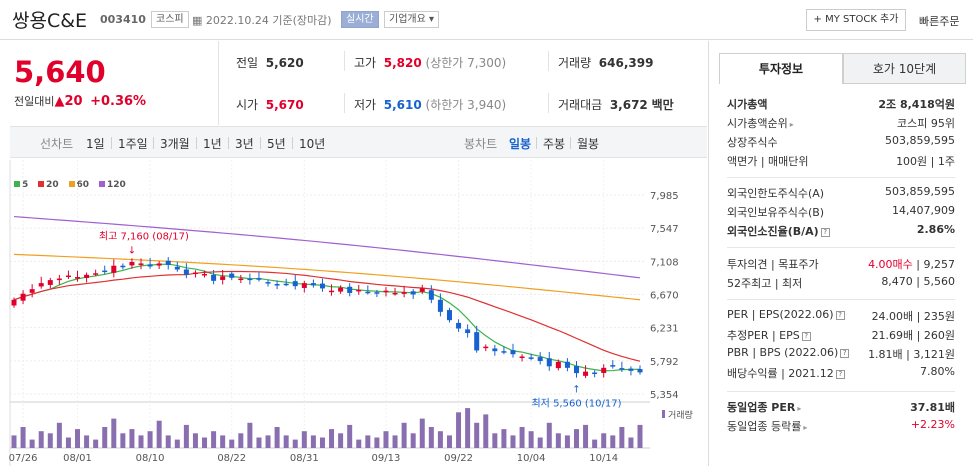  Describe the element at coordinates (664, 196) in the screenshot. I see `y-tick-label: 7,985` at that location.